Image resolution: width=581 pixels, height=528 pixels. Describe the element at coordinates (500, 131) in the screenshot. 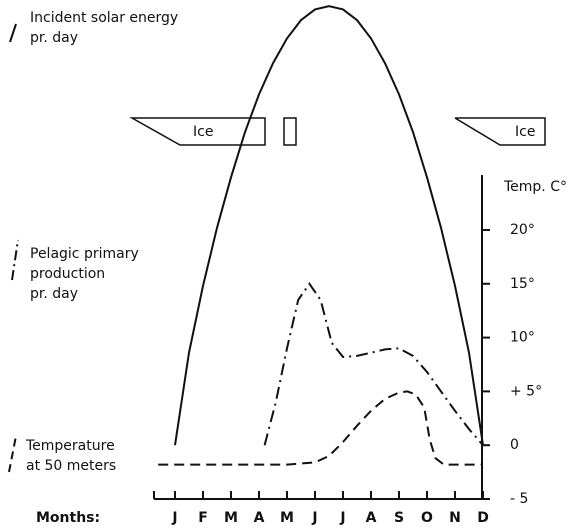

I see `ice-right` at that location.